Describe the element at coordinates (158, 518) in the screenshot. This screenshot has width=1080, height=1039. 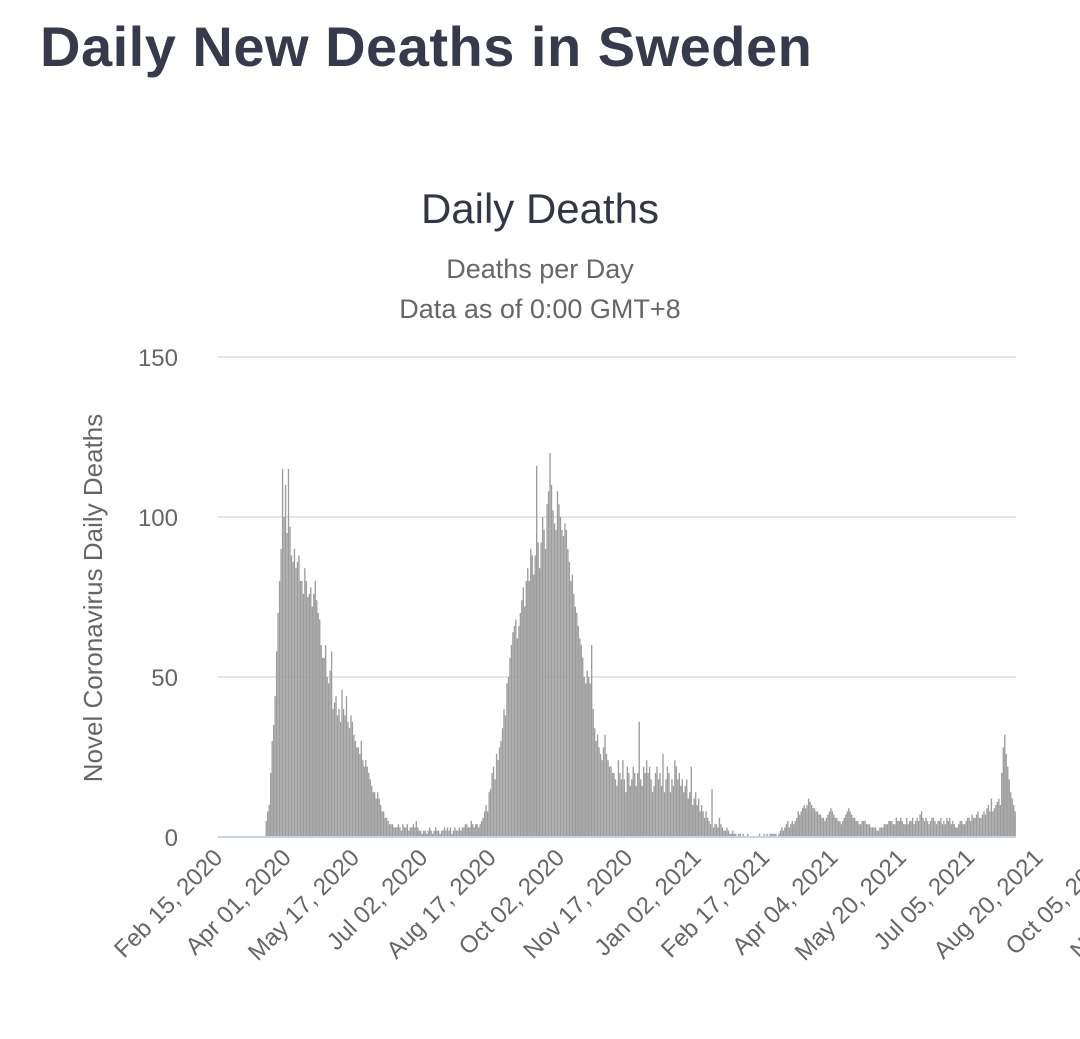
I see `y-tick-label: 100` at that location.